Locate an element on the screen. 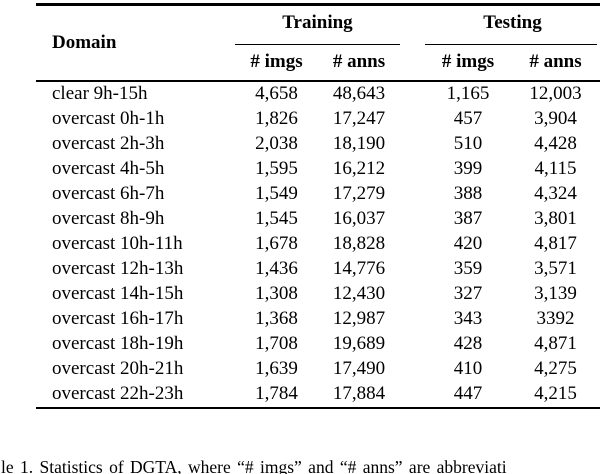 The height and width of the screenshot is (474, 608). column-header-test-anns: # anns is located at coordinates (555, 61).